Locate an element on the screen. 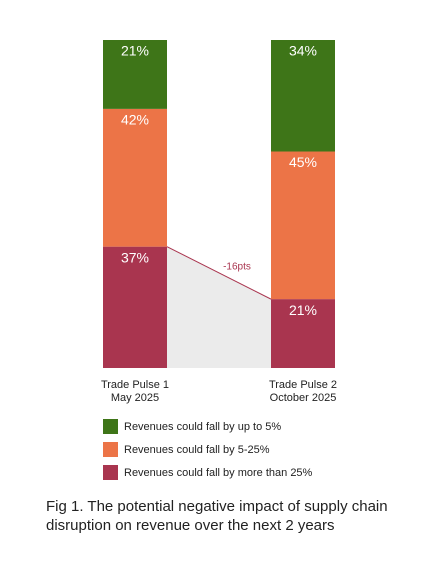 The height and width of the screenshot is (567, 442). value-label: 37% is located at coordinates (135, 257).